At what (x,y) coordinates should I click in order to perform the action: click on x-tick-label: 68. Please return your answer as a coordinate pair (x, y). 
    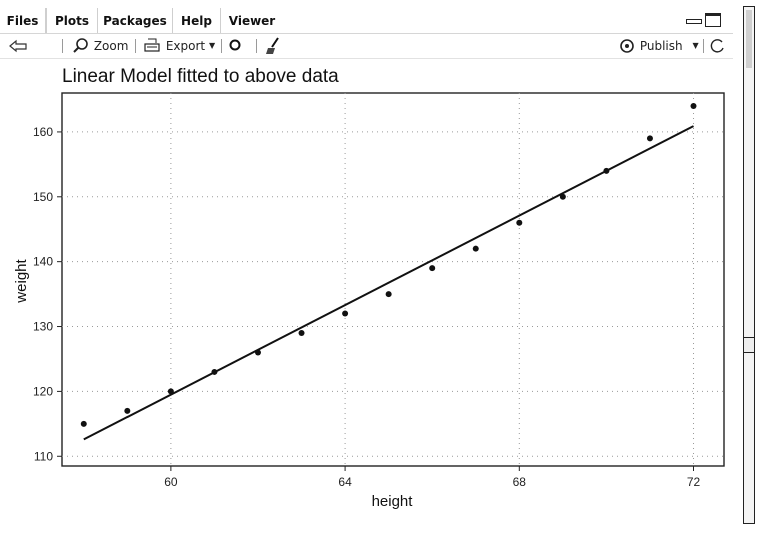
    Looking at the image, I should click on (520, 482).